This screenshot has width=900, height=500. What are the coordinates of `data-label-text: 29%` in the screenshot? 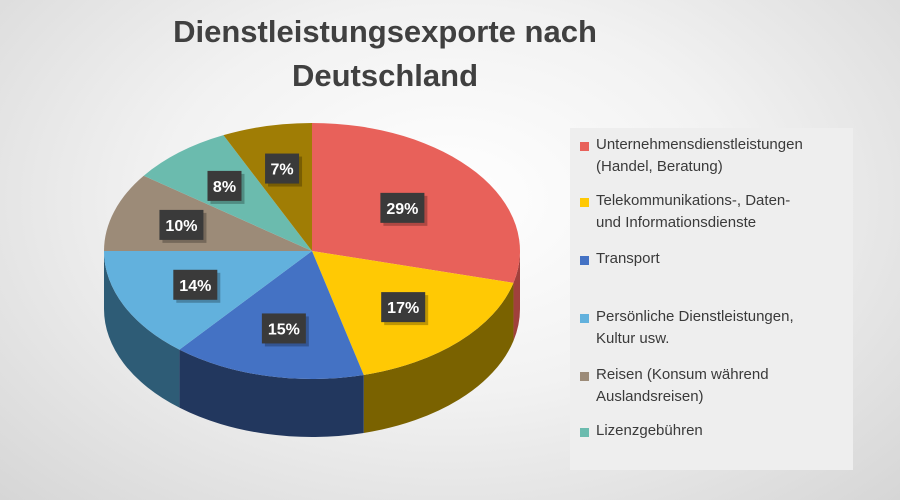 It's located at (402, 209).